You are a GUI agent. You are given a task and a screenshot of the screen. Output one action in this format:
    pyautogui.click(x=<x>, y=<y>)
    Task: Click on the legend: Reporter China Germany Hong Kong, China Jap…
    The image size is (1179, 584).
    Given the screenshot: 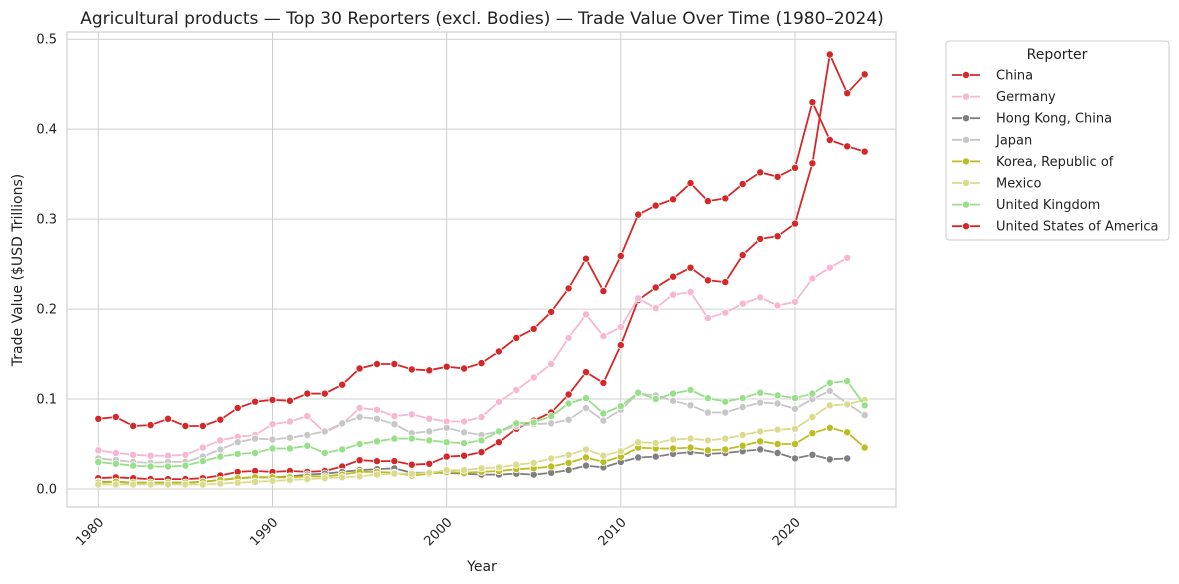 What is the action you would take?
    pyautogui.click(x=1057, y=140)
    